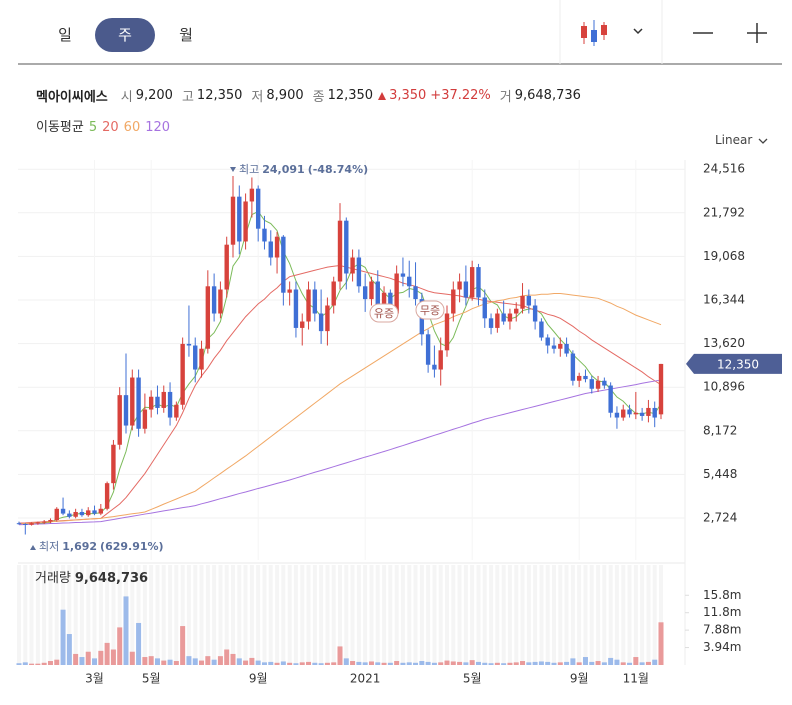  What do you see at coordinates (505, 97) in the screenshot?
I see `stat-label: 거` at bounding box center [505, 97].